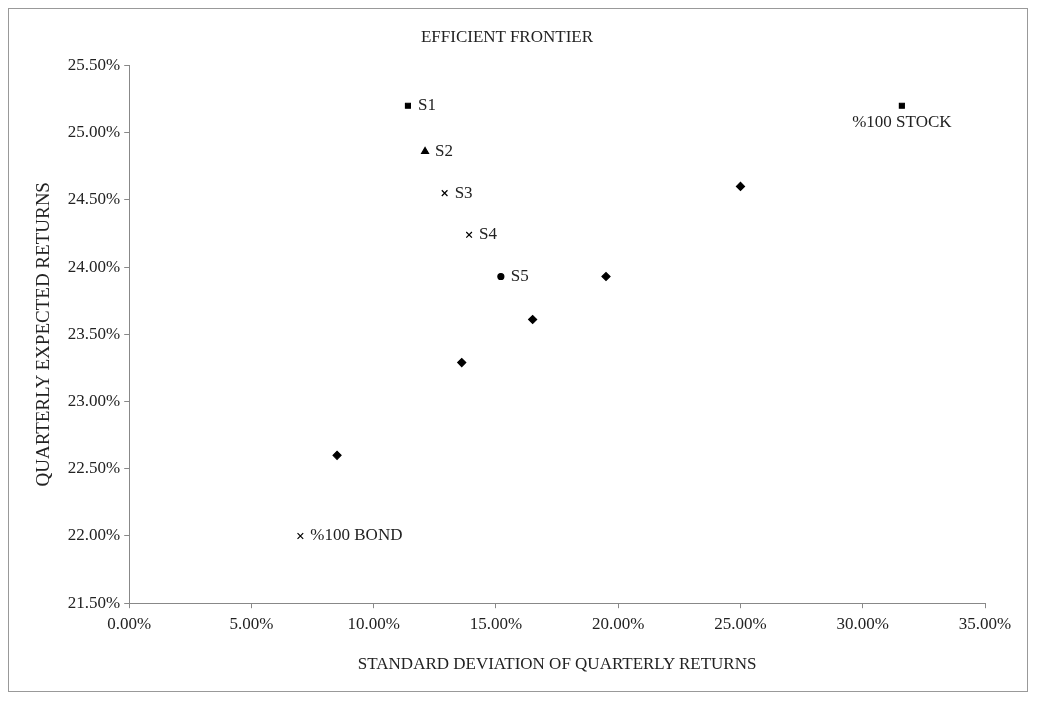 The image size is (1043, 708). Describe the element at coordinates (902, 121) in the screenshot. I see `series-label: %100 STOCK` at that location.